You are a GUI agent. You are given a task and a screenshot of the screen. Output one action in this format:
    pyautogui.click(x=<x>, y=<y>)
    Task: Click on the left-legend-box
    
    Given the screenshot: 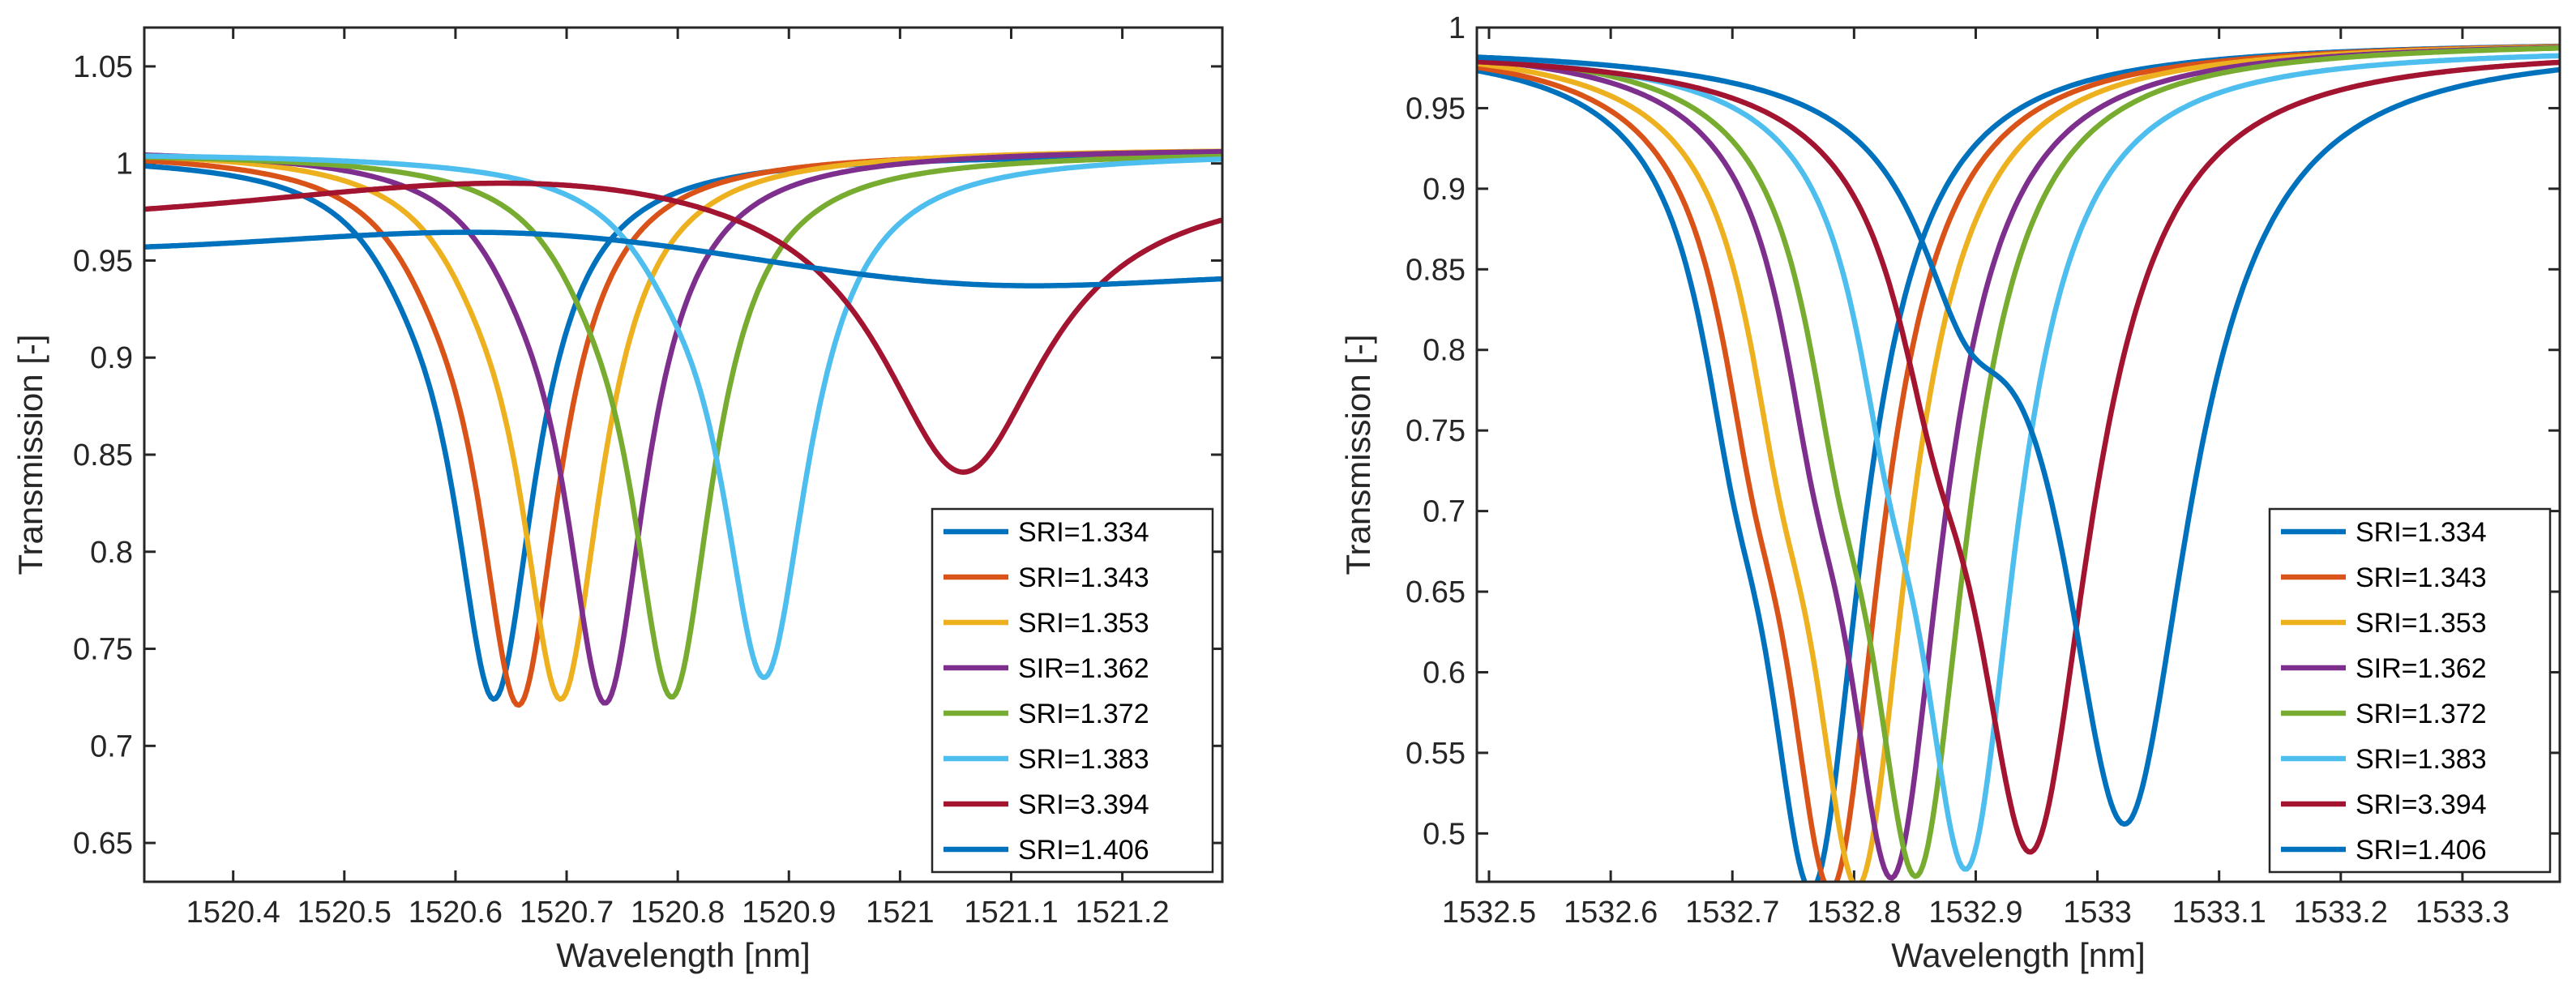 What is the action you would take?
    pyautogui.click(x=1072, y=690)
    